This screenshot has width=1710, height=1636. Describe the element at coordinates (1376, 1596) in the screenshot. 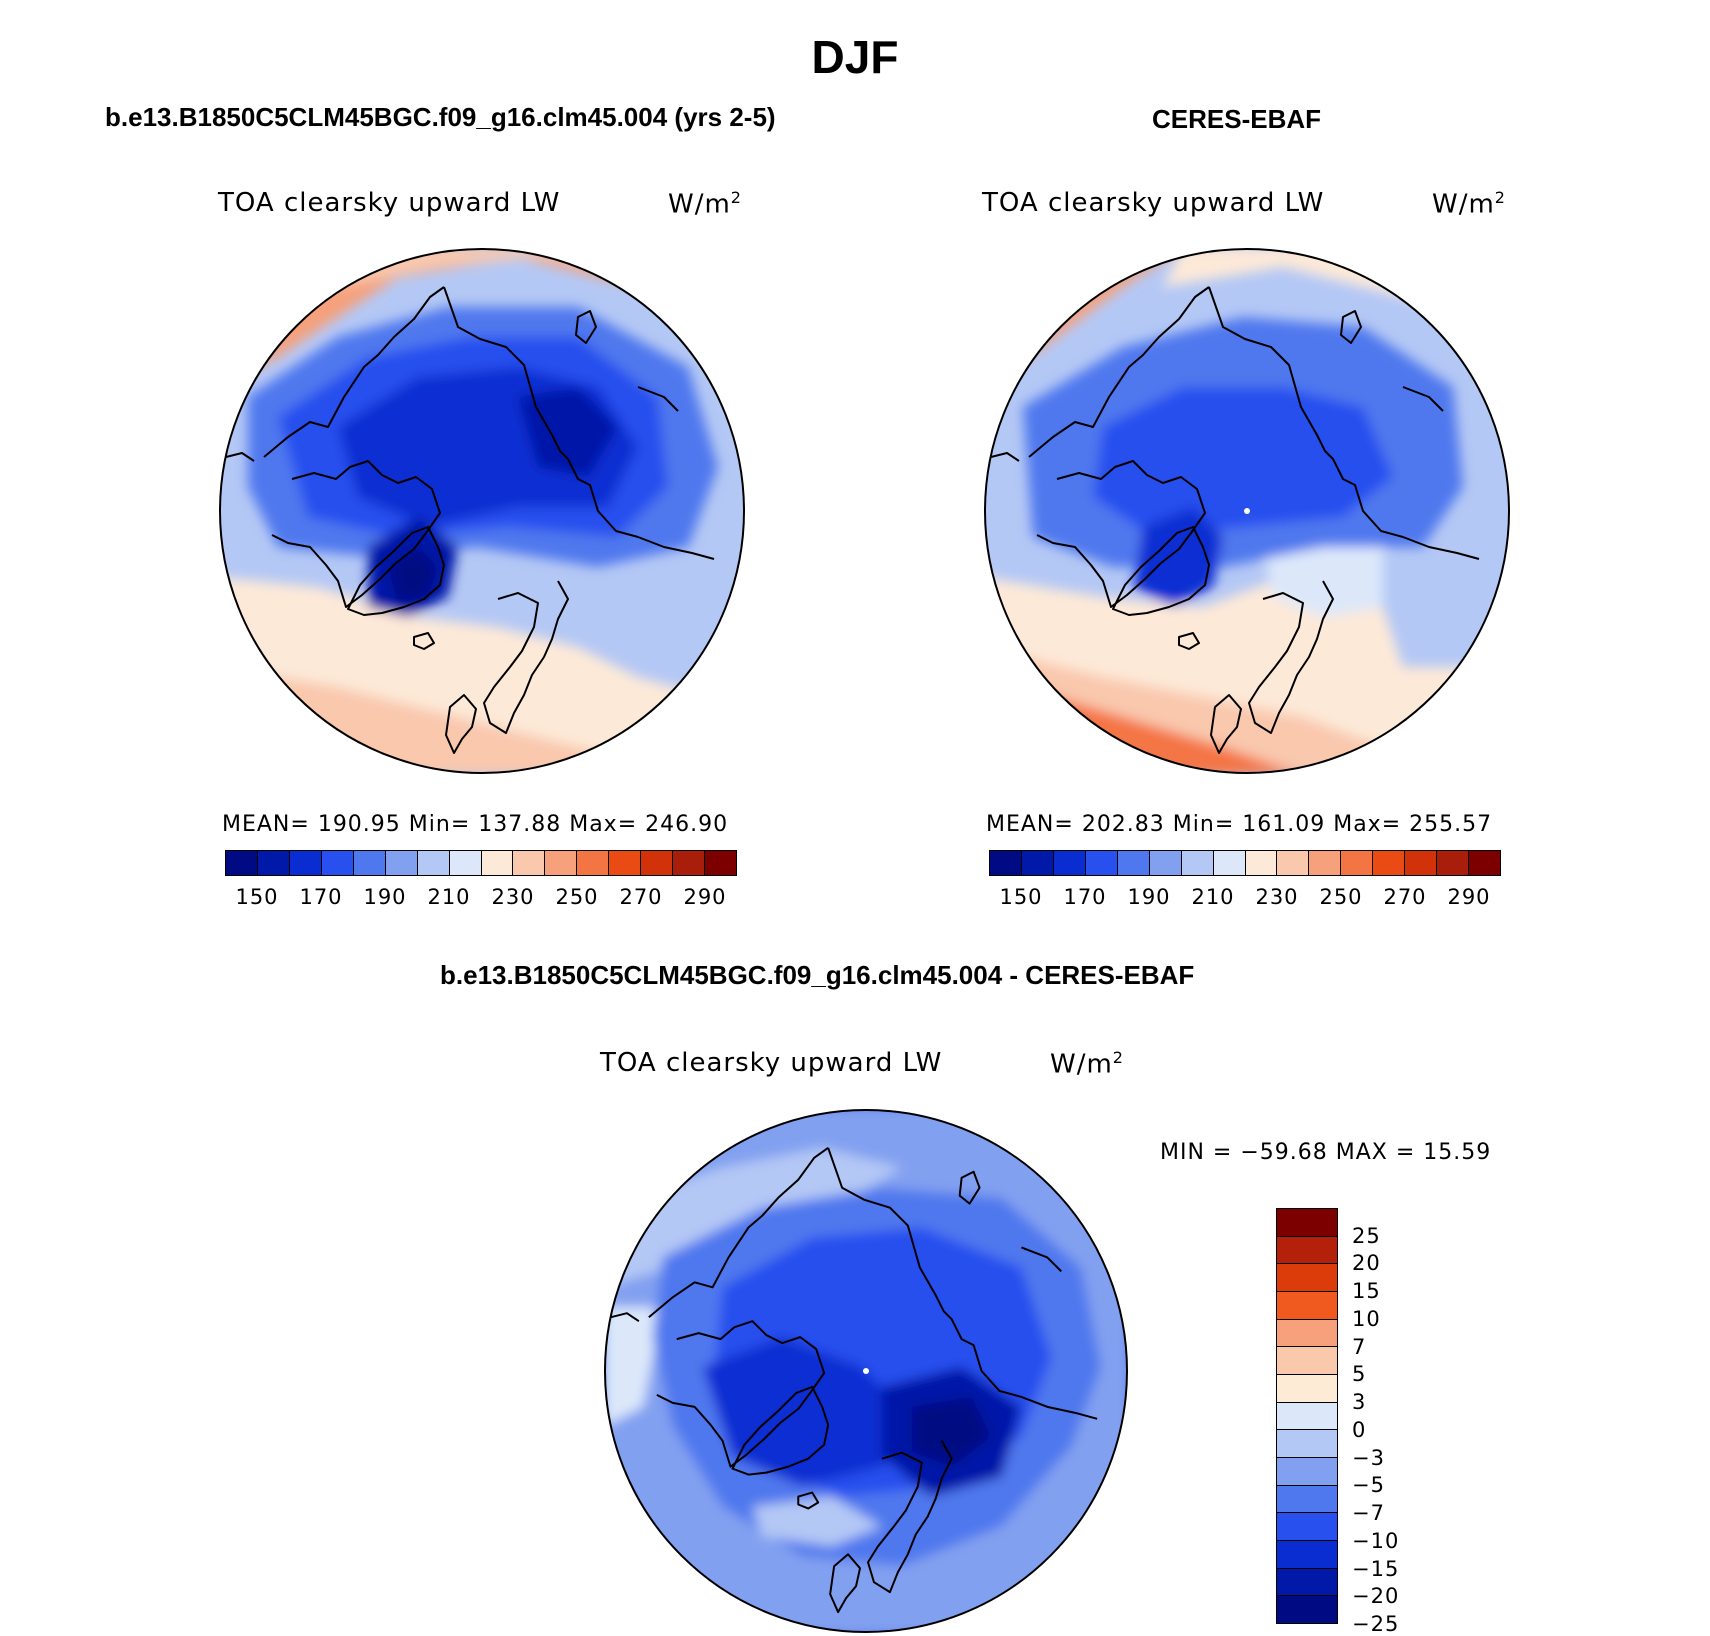

I see `colorbar-tick-label: −20` at that location.